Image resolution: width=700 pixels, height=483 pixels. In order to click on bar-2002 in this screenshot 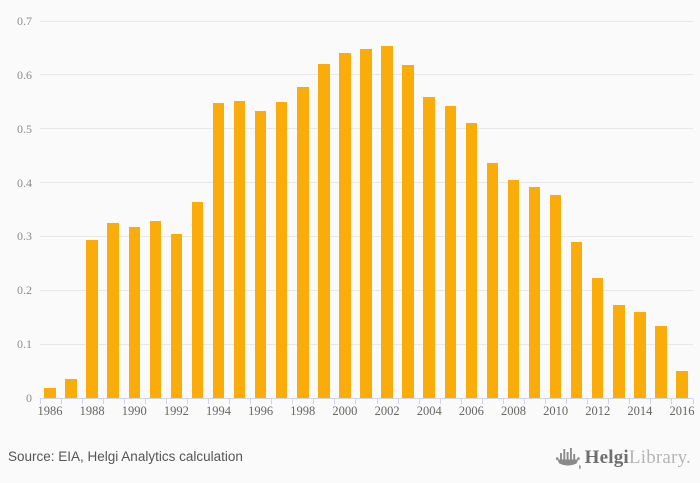, I will do `click(387, 221)`.